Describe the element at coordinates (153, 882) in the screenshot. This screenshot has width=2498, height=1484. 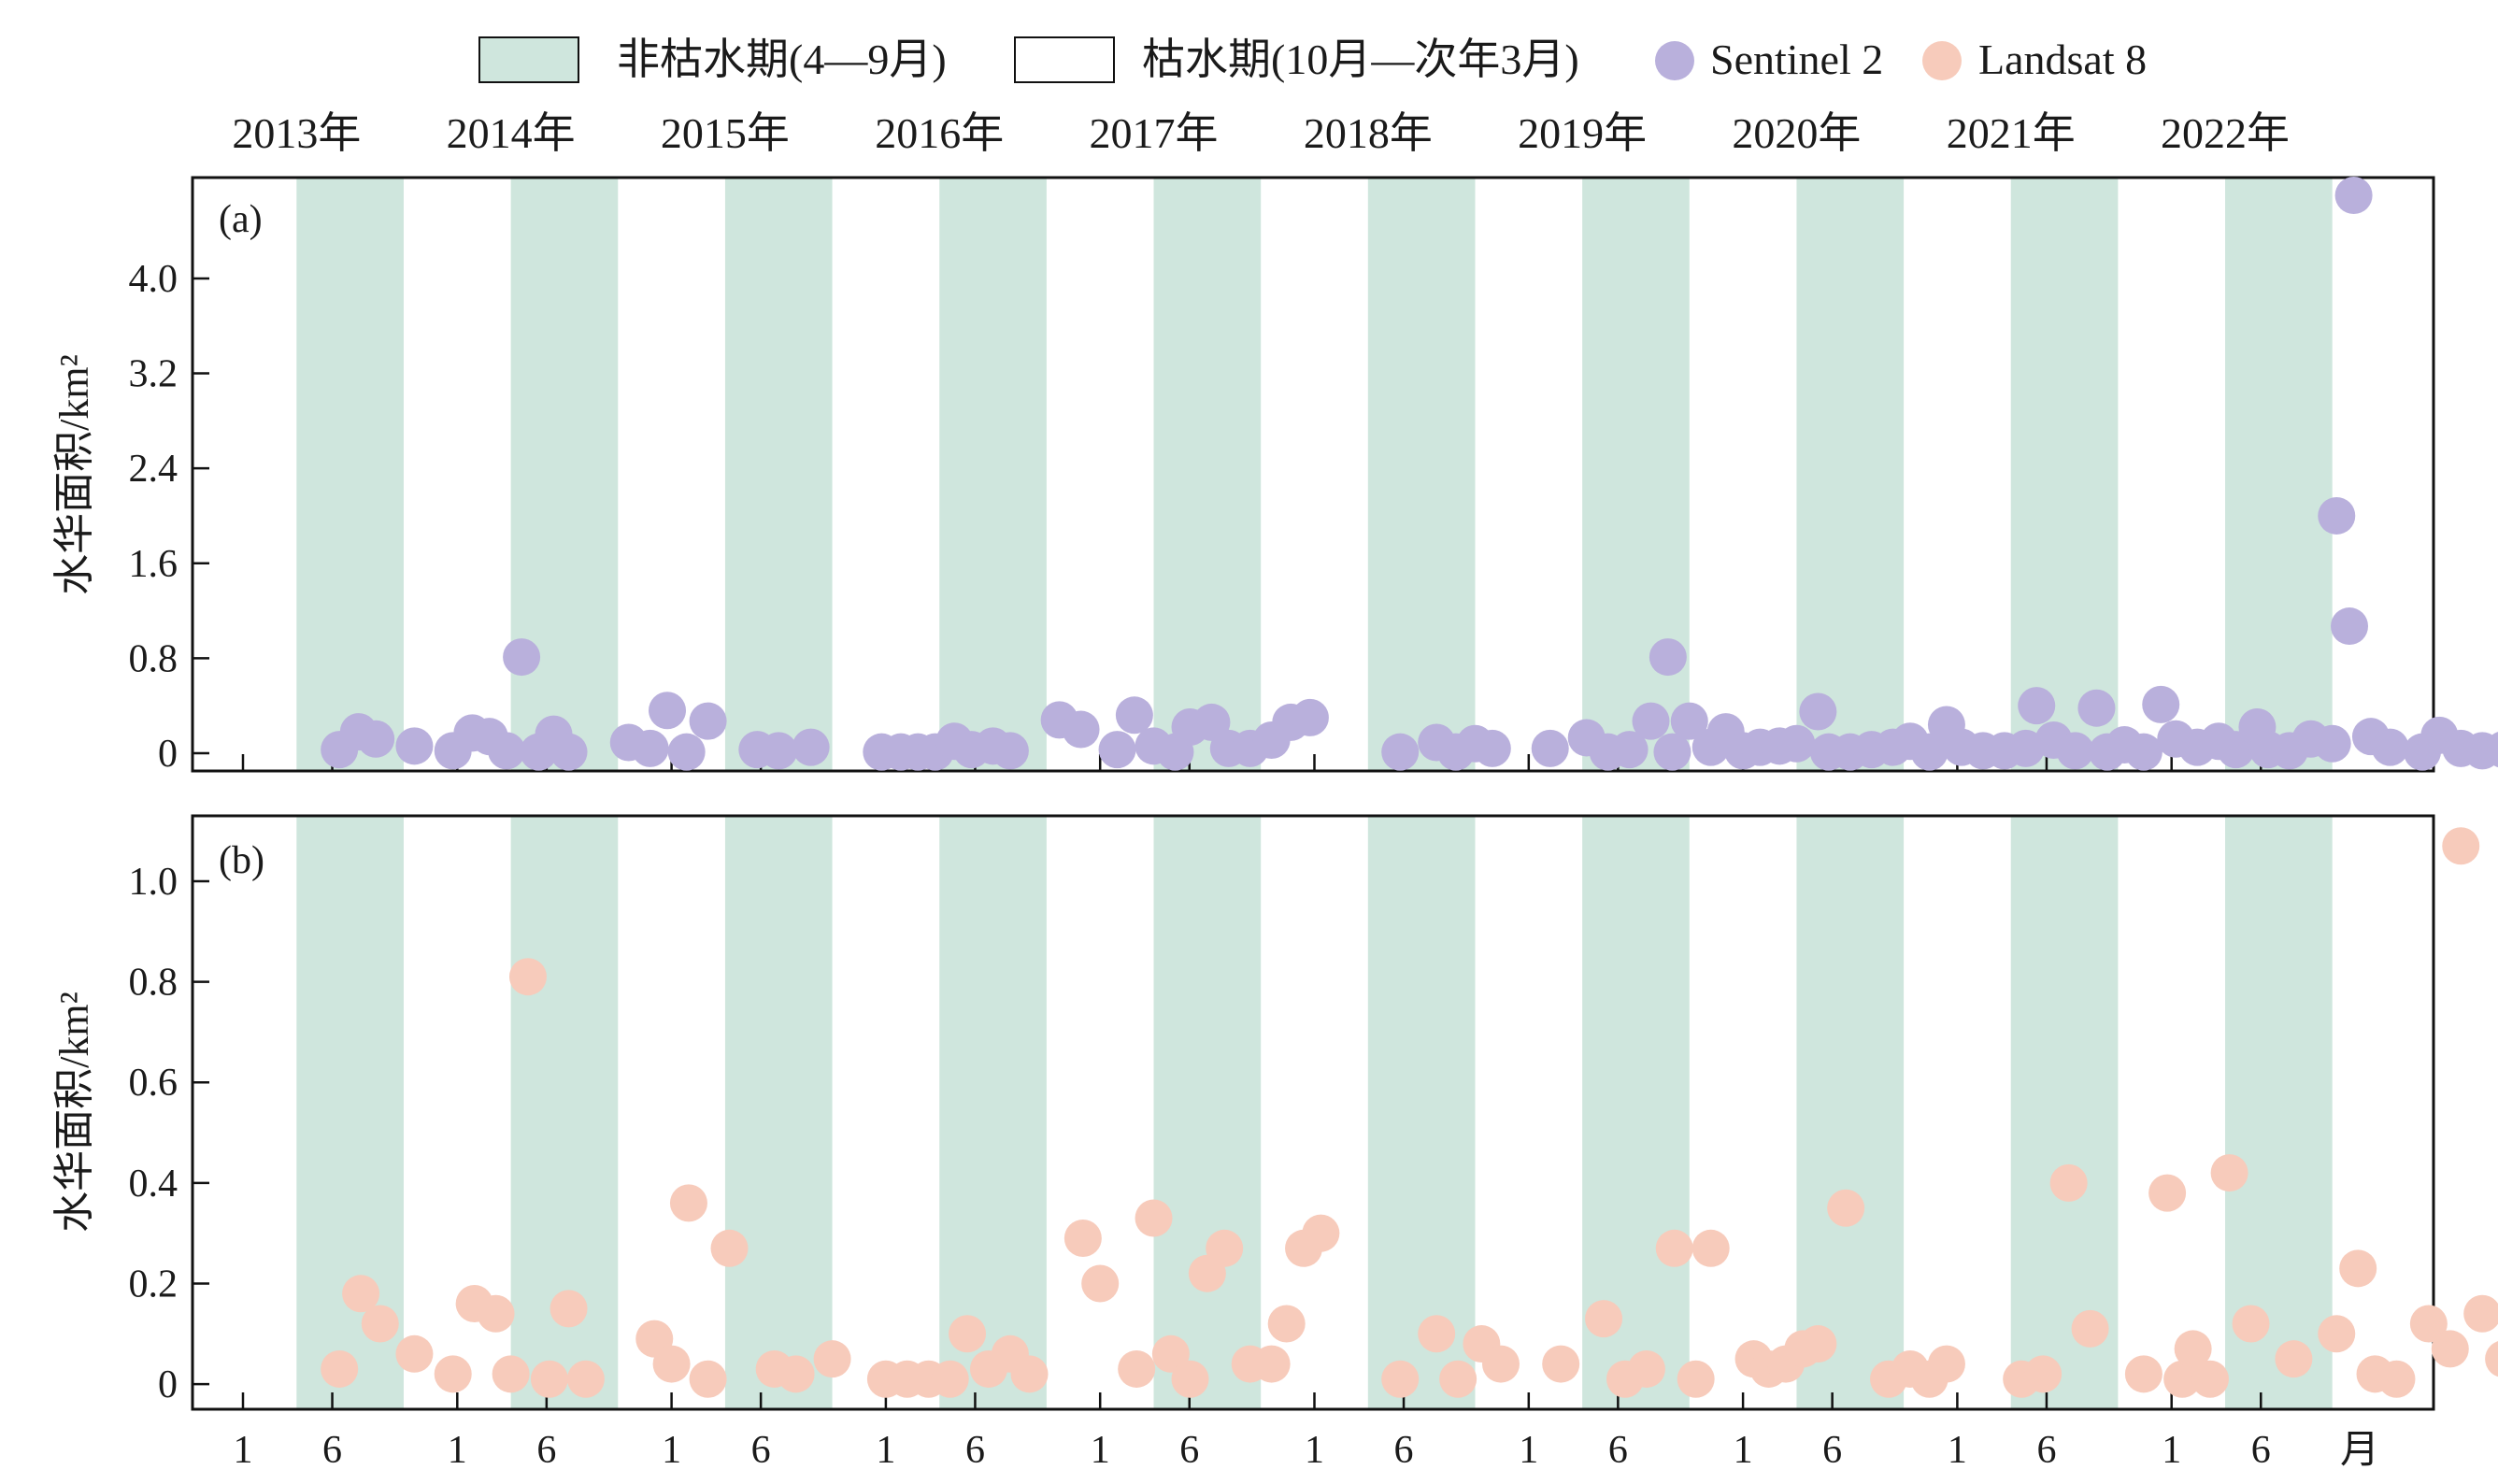
I see `landsat-y-tick-label: 1.0` at that location.